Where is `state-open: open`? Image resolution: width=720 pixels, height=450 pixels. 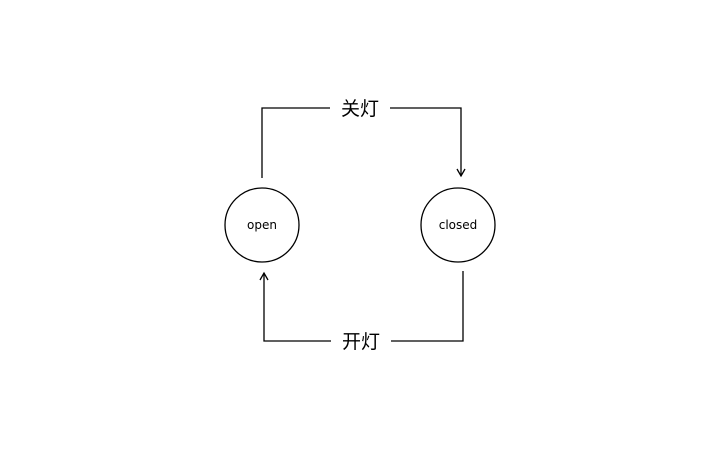 state-open: open is located at coordinates (262, 225).